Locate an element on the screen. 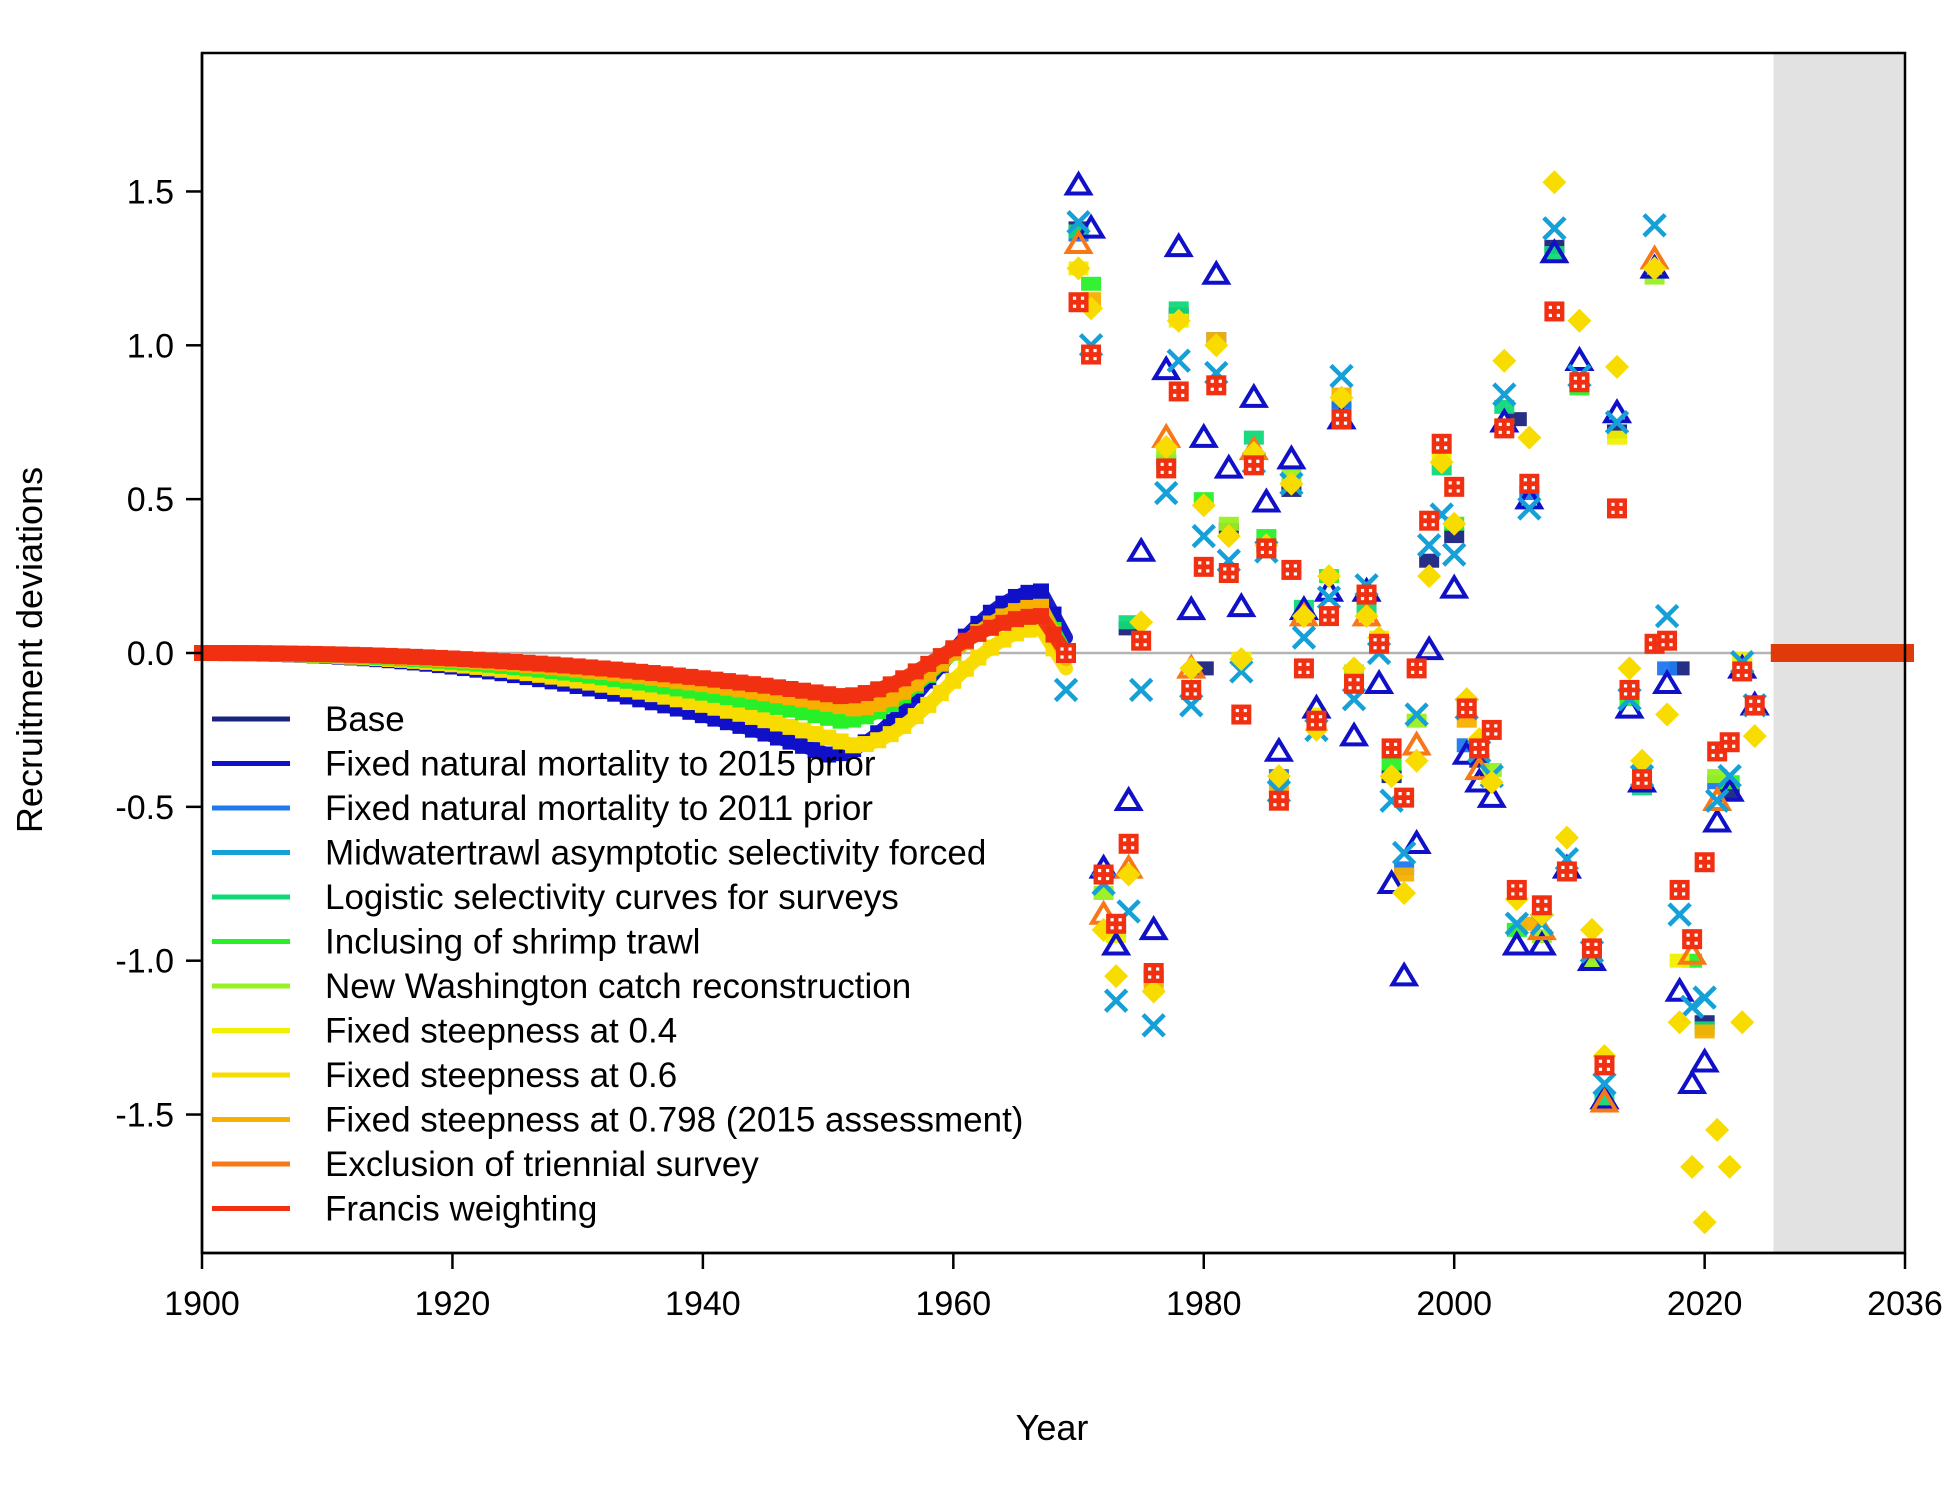 The image size is (1950, 1500). point-midwatertrawl-asymptotic-selectivity-forced-1975 is located at coordinates (1141, 690).